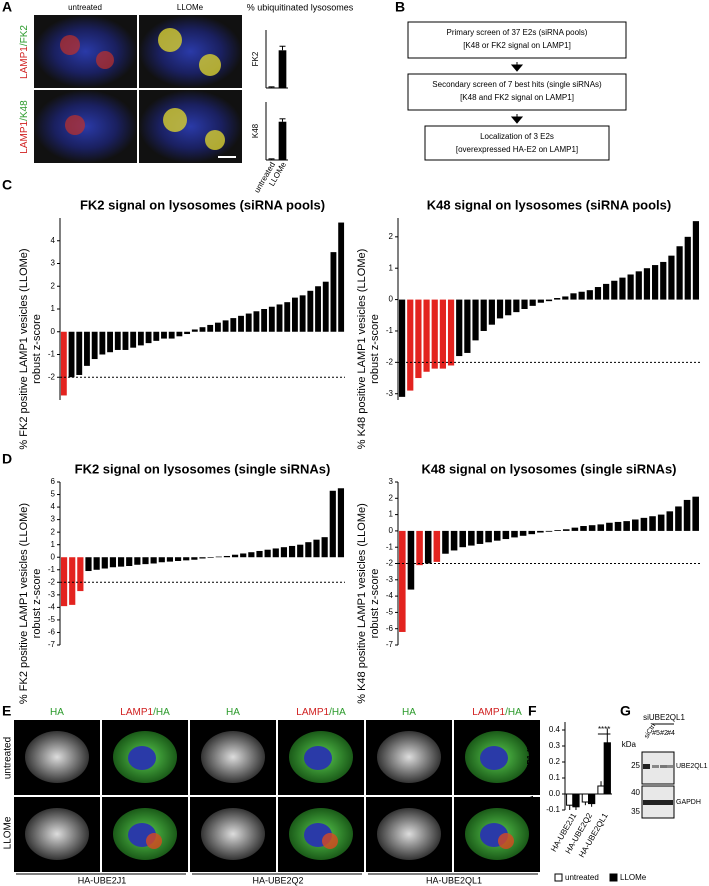  Describe the element at coordinates (532, 711) in the screenshot. I see `panel-letter: F` at that location.